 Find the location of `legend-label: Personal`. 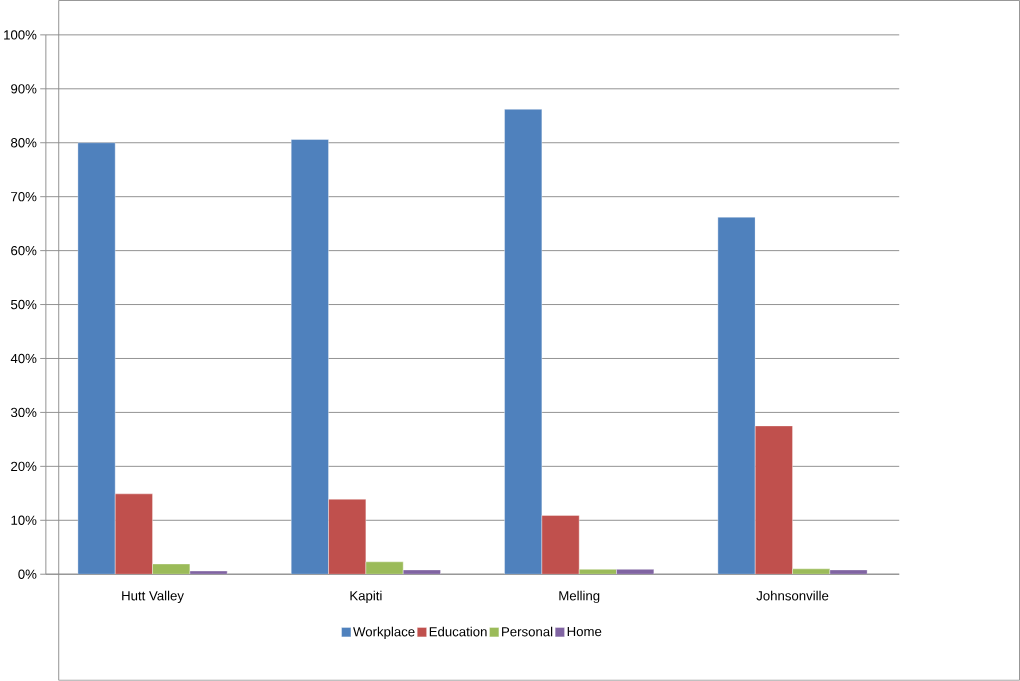

legend-label: Personal is located at coordinates (527, 631).